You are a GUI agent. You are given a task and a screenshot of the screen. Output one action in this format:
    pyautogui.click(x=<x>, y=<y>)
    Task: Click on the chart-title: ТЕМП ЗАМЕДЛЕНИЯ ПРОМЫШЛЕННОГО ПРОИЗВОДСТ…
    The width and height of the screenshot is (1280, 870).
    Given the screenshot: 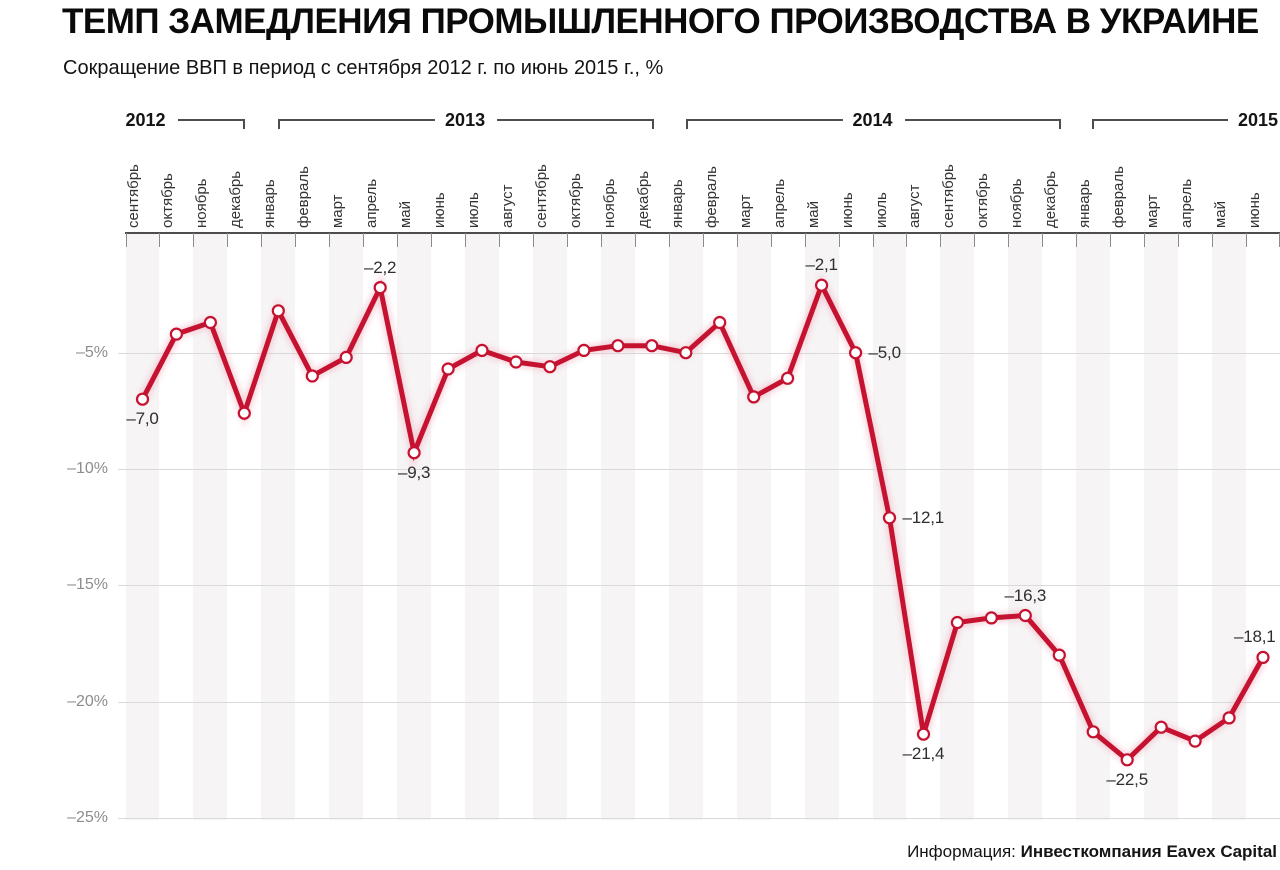 What is the action you would take?
    pyautogui.click(x=660, y=21)
    